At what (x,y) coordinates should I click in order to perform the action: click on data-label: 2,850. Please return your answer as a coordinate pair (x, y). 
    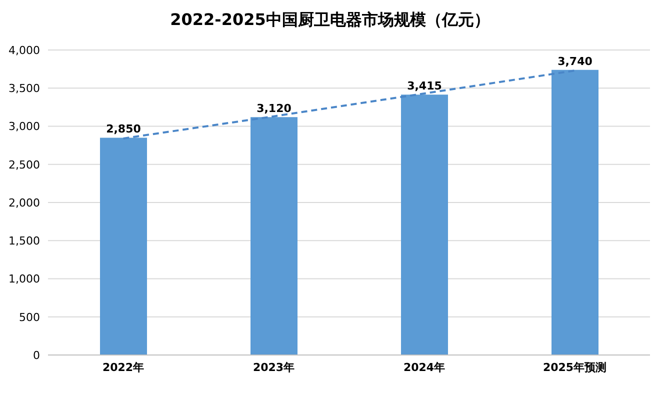
    Looking at the image, I should click on (124, 129).